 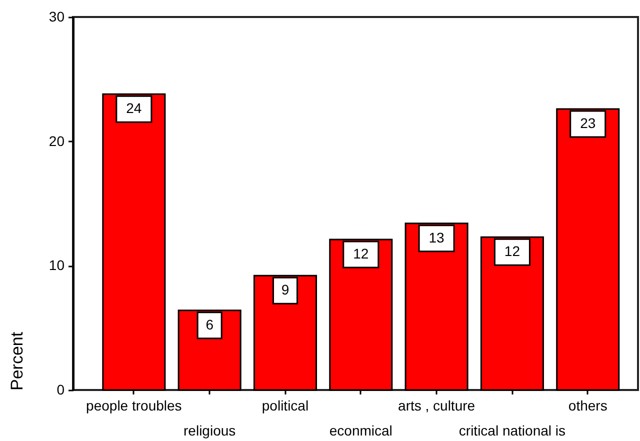 I want to click on x-tick-label: econmical, so click(x=360, y=430).